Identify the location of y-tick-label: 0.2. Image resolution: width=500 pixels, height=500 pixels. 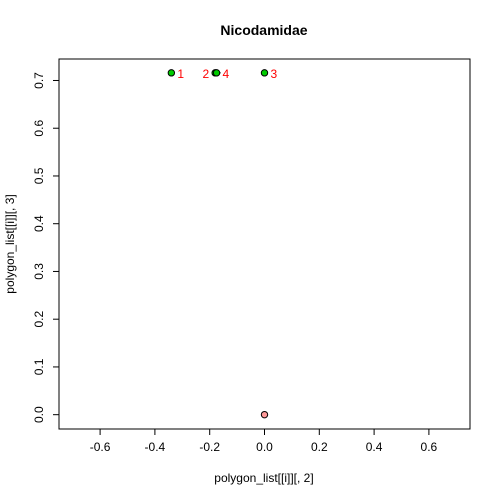
(39, 319).